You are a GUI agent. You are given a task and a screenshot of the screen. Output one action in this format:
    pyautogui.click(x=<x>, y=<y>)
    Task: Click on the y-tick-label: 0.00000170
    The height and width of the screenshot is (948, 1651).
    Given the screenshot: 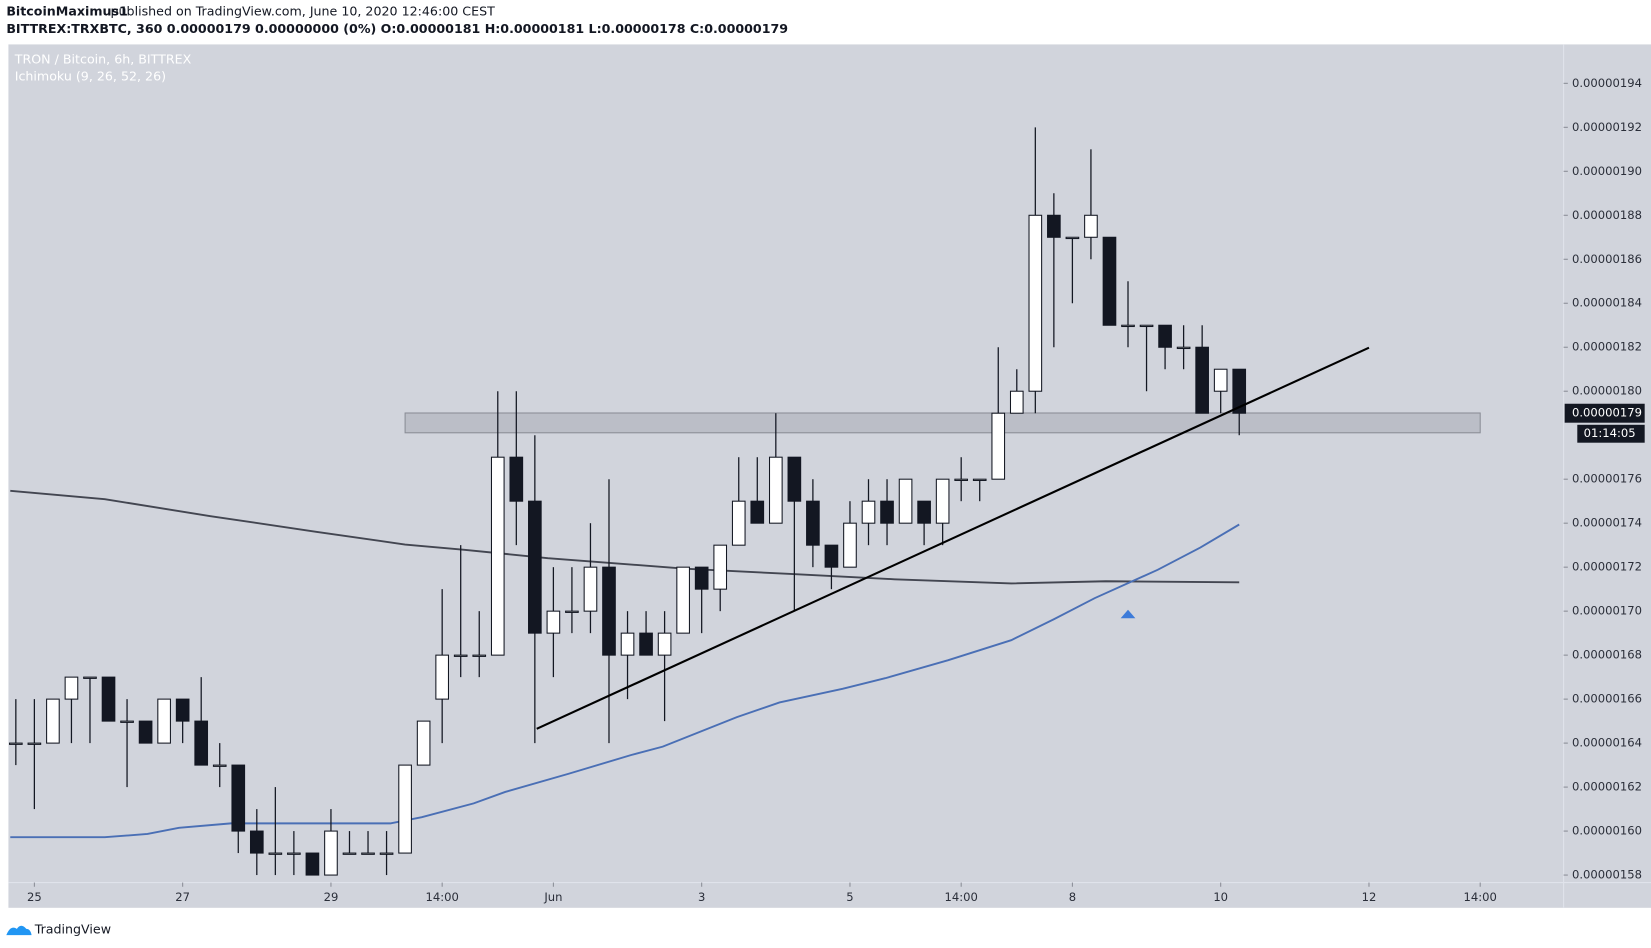 What is the action you would take?
    pyautogui.click(x=1607, y=611)
    